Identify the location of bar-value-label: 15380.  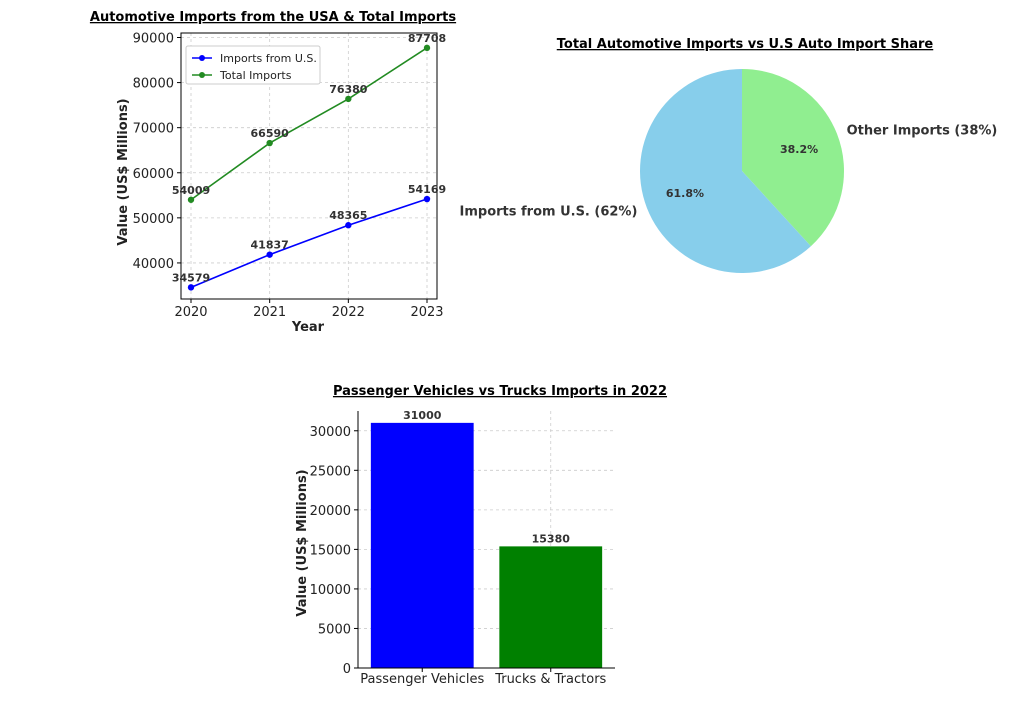
(551, 538).